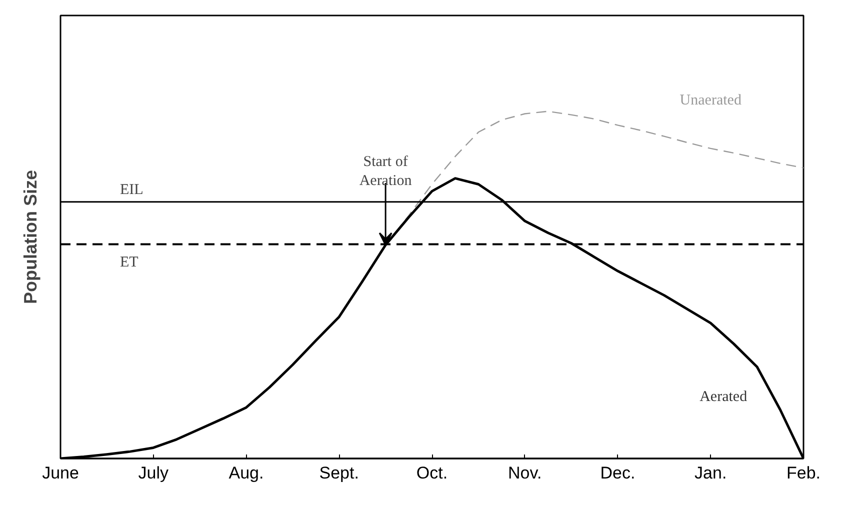  I want to click on ref-line-label: ET, so click(129, 262).